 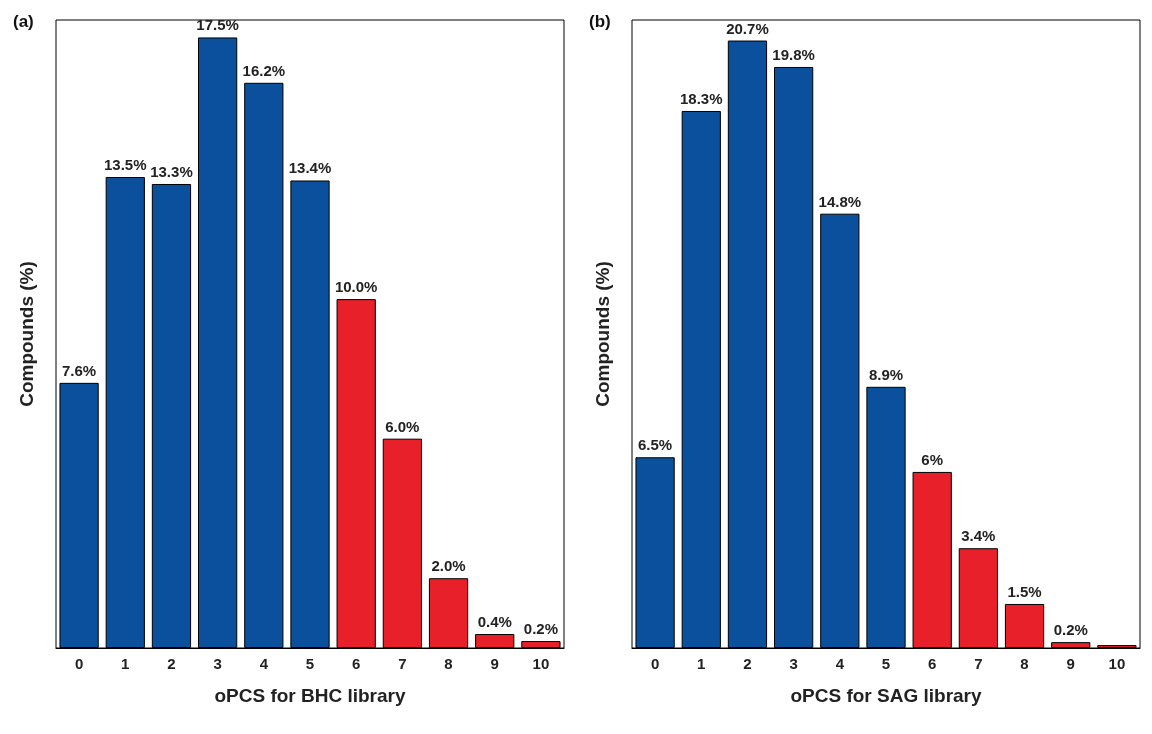 I want to click on data-label: 13.5%, so click(x=125, y=164).